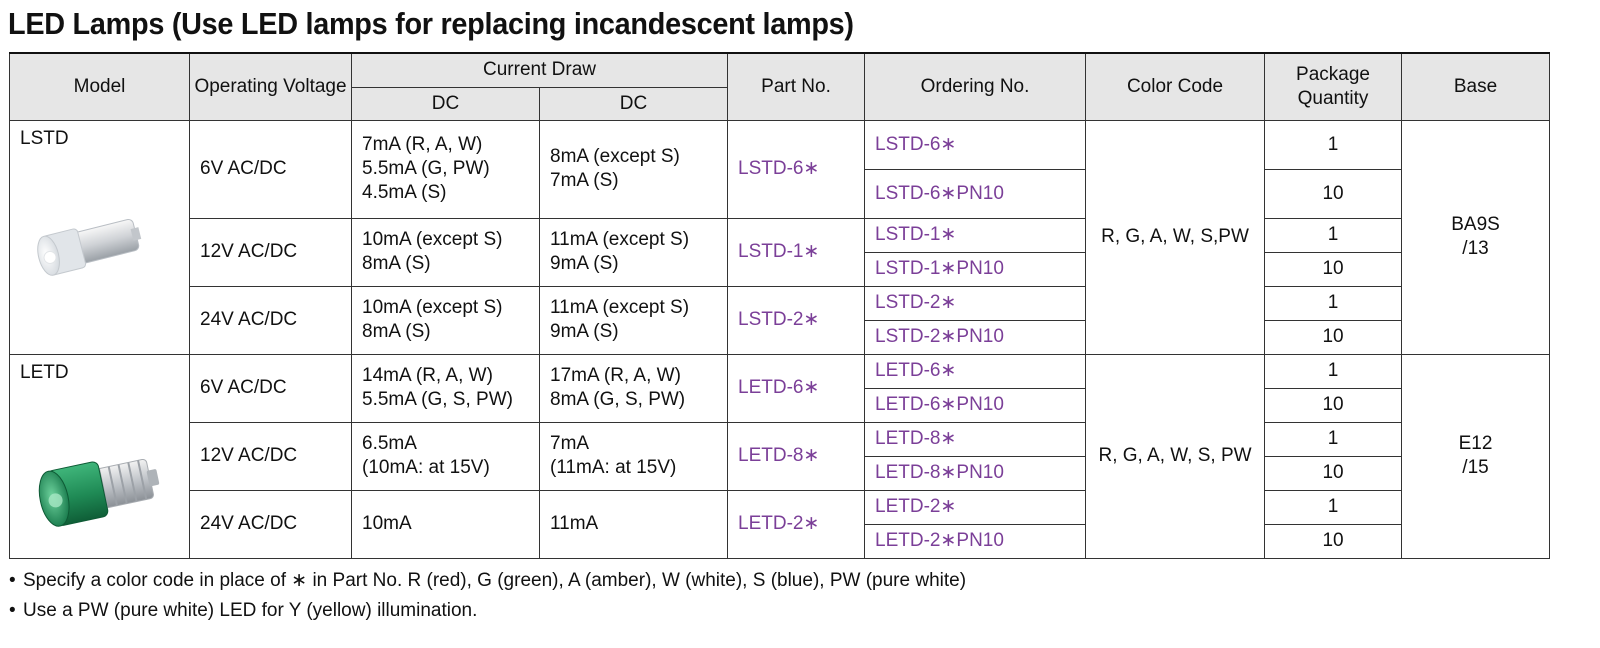 The width and height of the screenshot is (1600, 648). Describe the element at coordinates (975, 86) in the screenshot. I see `header-ordering-no: Ordering No.` at that location.